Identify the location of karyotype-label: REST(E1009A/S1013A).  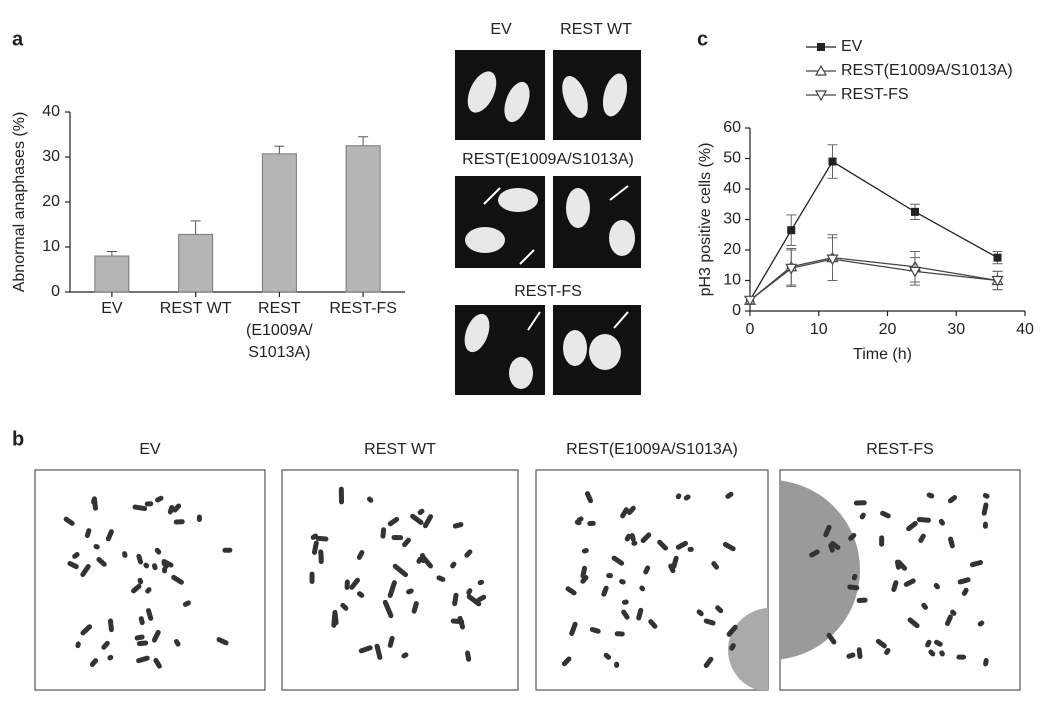
(652, 449).